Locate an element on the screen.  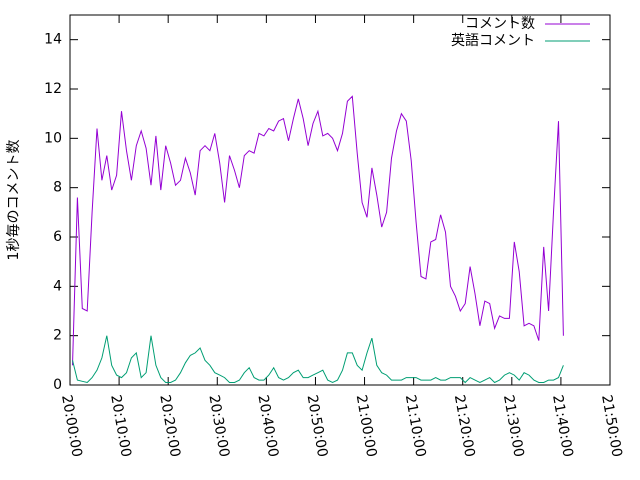
y-tick-label: 6 is located at coordinates (57, 237).